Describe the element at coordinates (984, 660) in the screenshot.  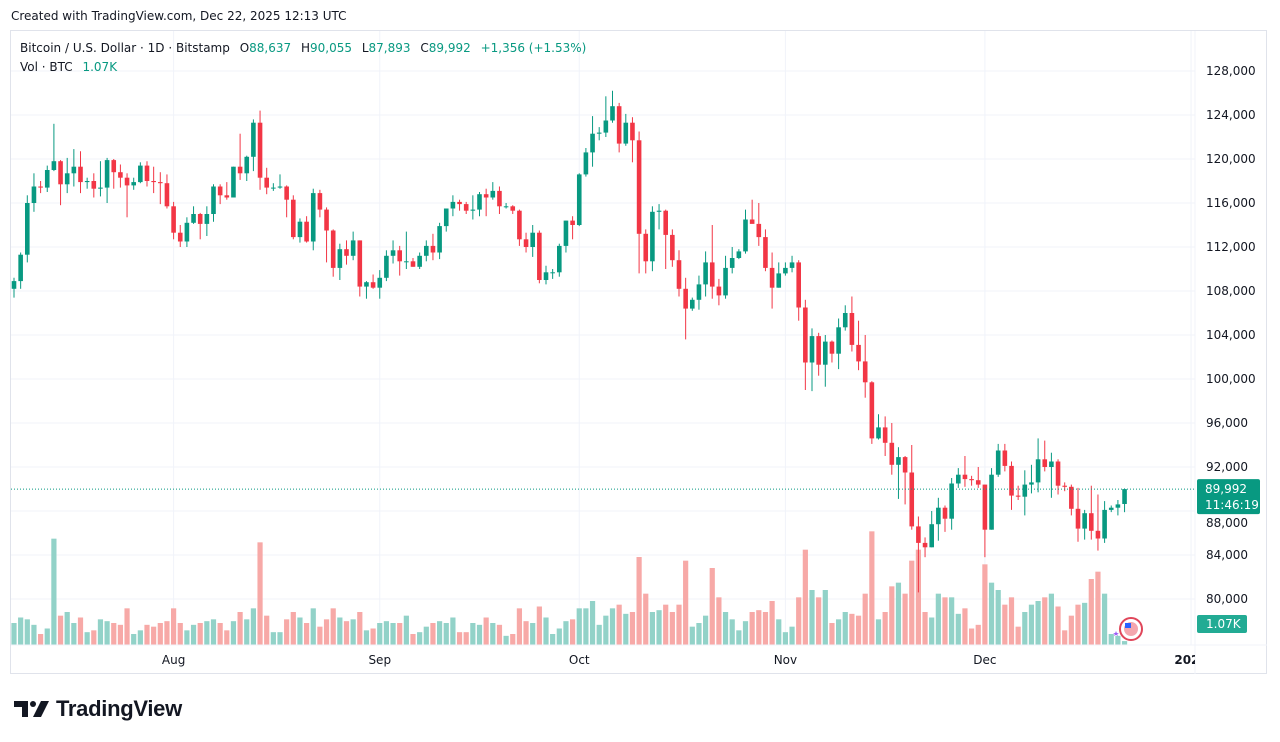
I see `time-tick-label: Dec` at that location.